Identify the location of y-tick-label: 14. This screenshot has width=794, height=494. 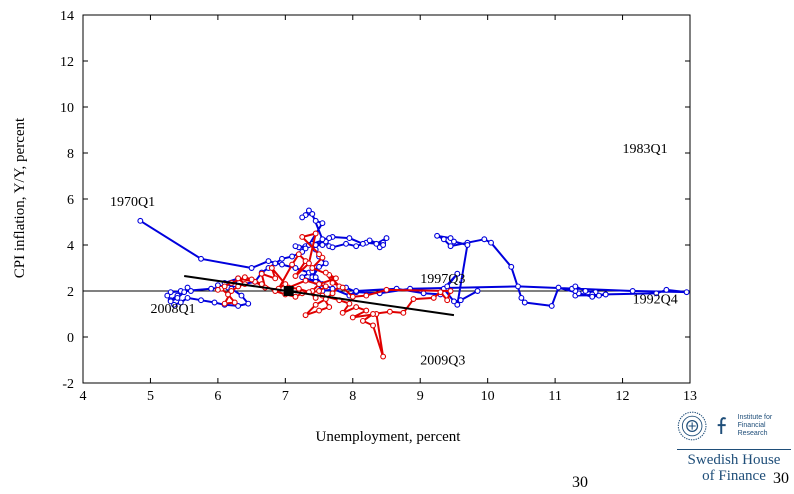
(67, 16).